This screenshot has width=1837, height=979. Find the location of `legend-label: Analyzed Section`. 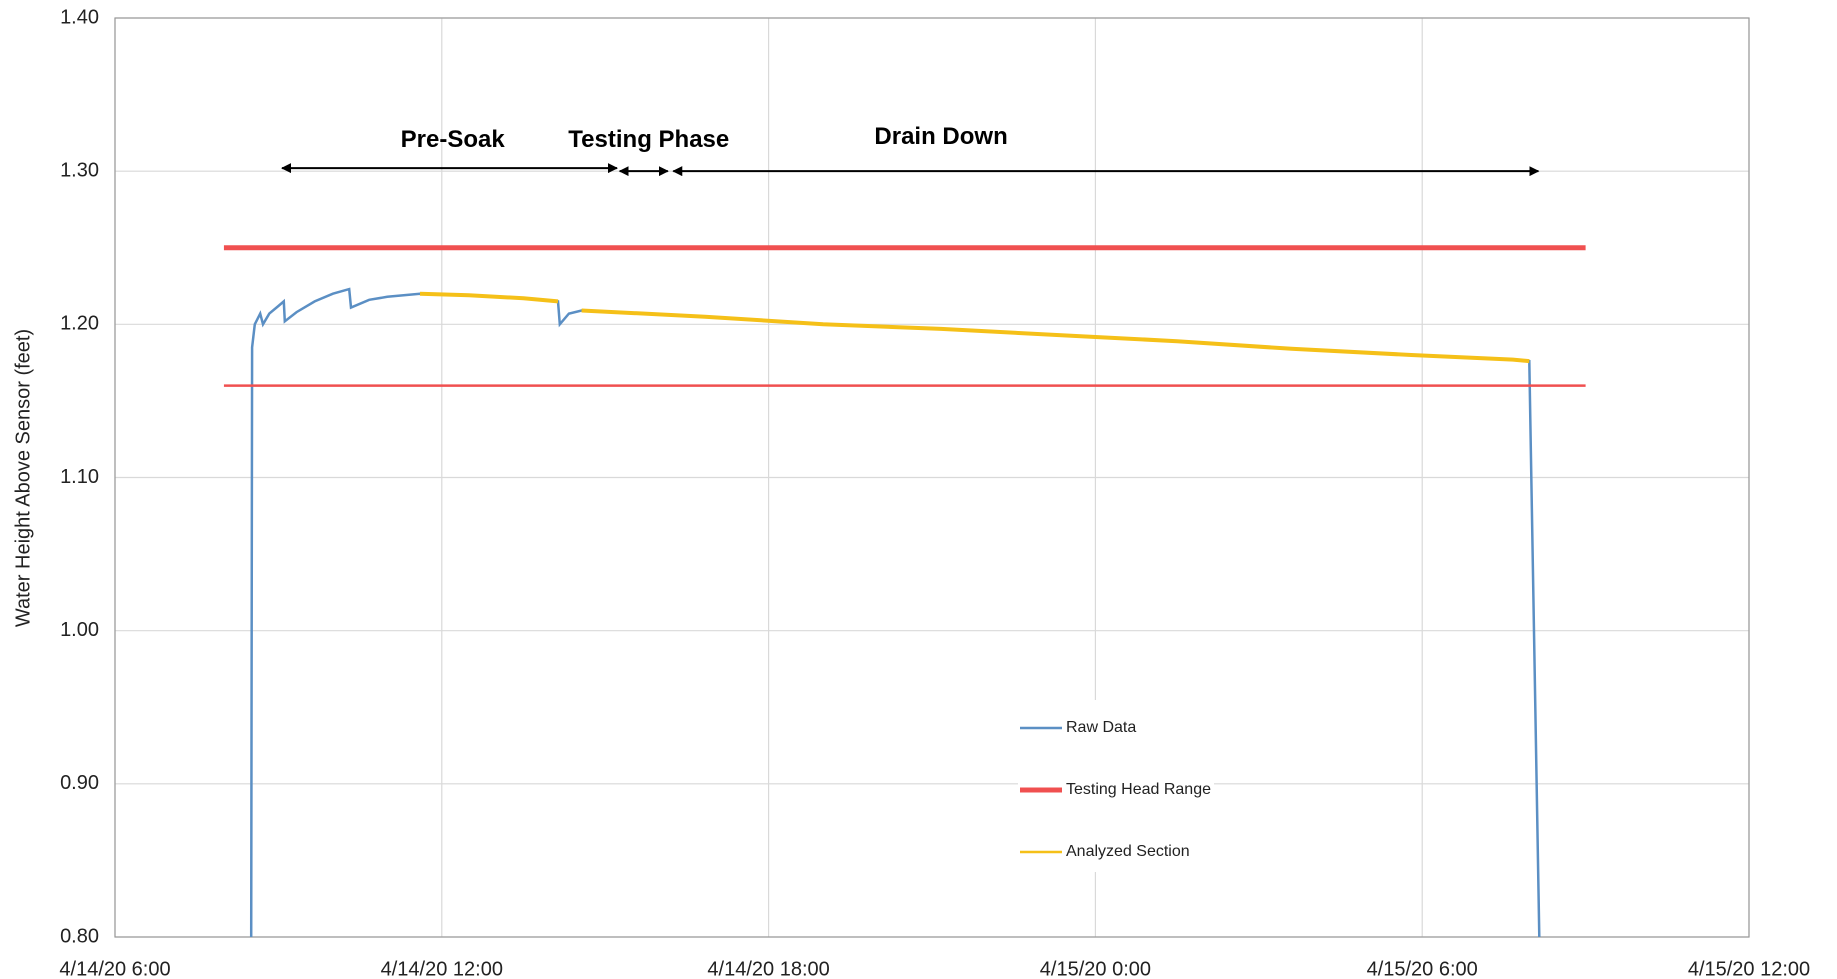

legend-label: Analyzed Section is located at coordinates (1128, 851).